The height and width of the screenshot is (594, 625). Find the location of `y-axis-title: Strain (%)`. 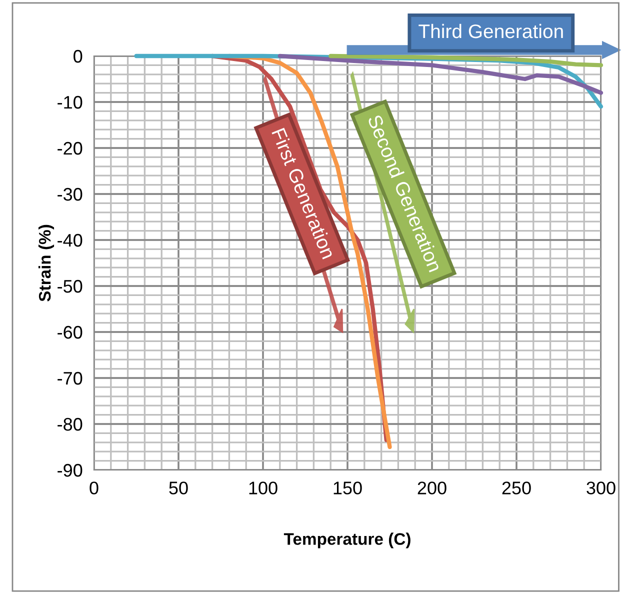

y-axis-title: Strain (%) is located at coordinates (46, 263).